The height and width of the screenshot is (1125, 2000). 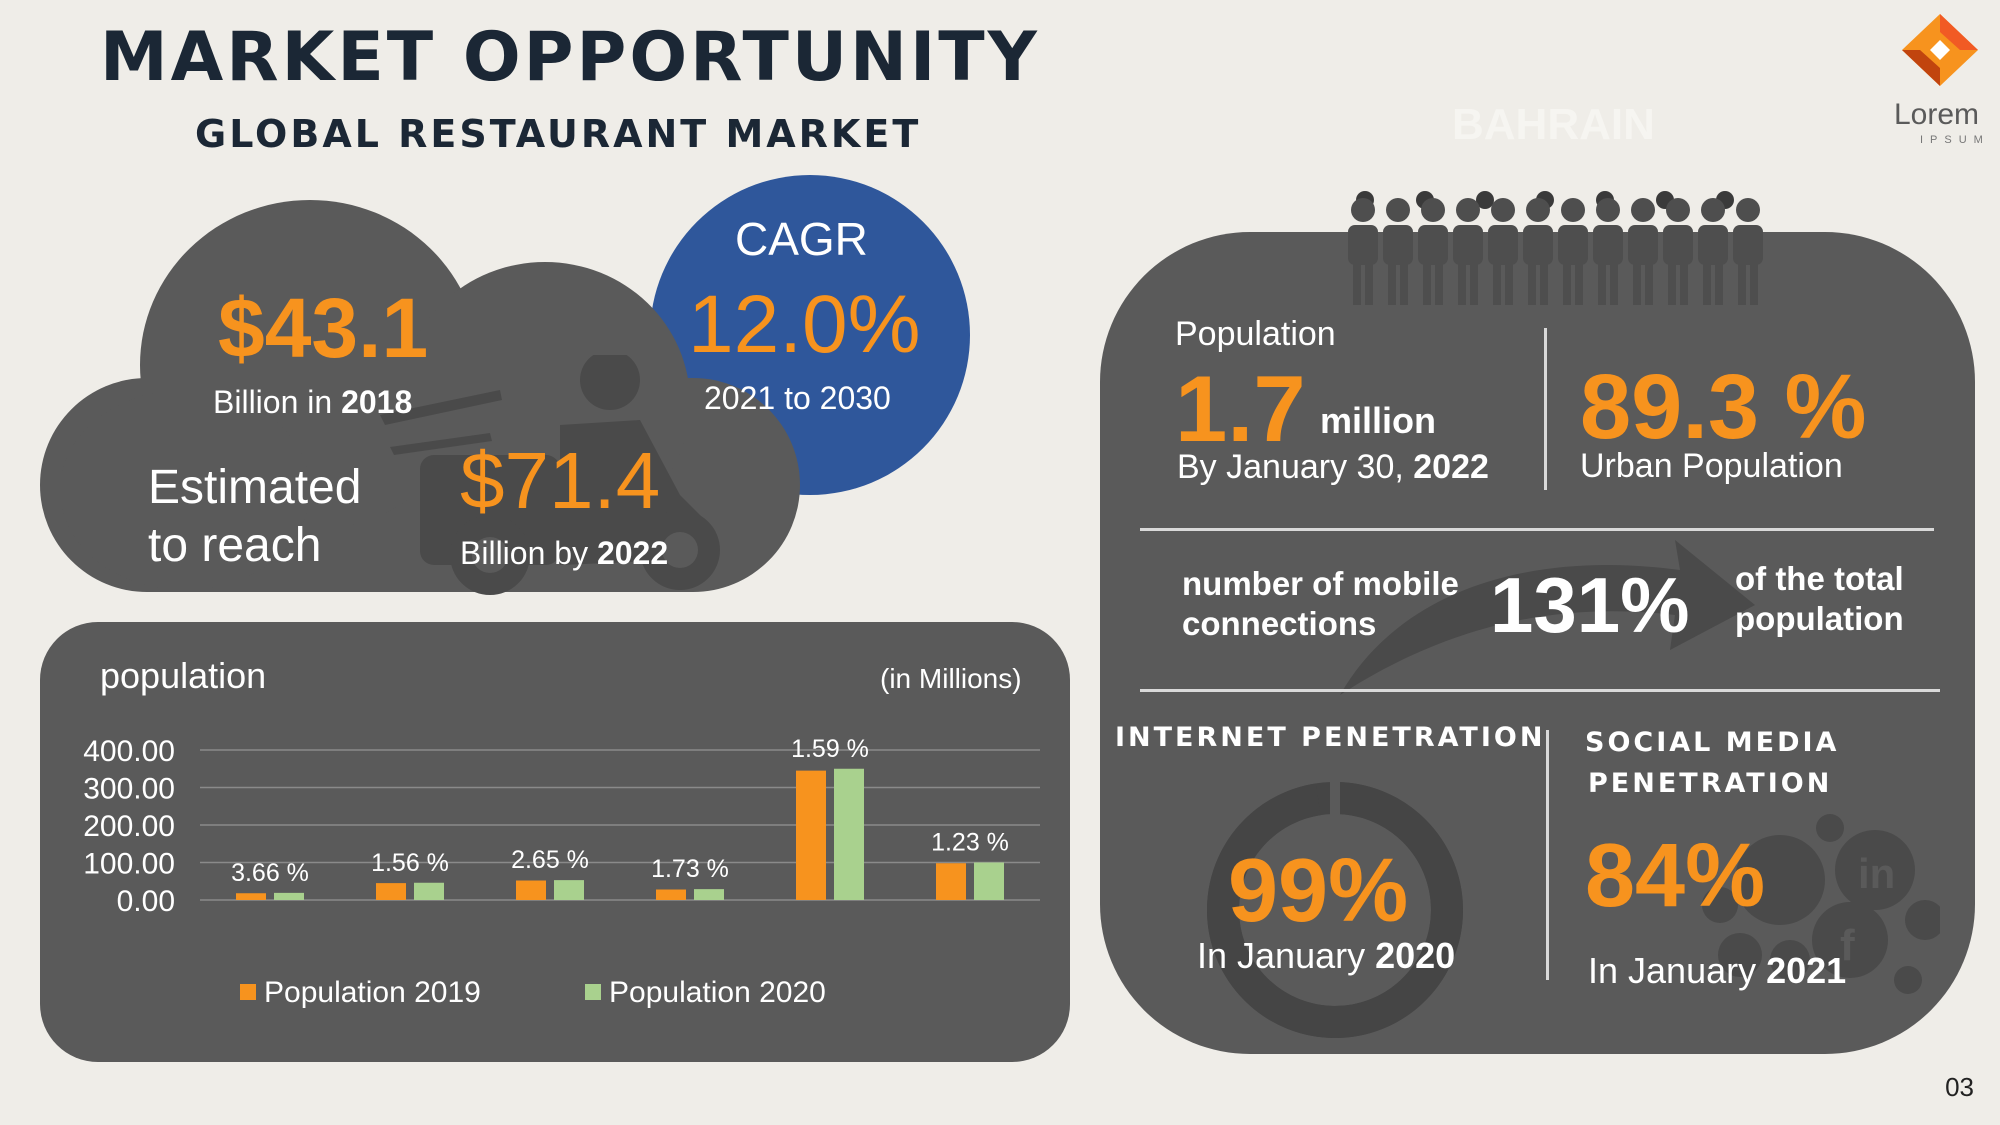 I want to click on chart-unit: (in Millions), so click(x=951, y=678).